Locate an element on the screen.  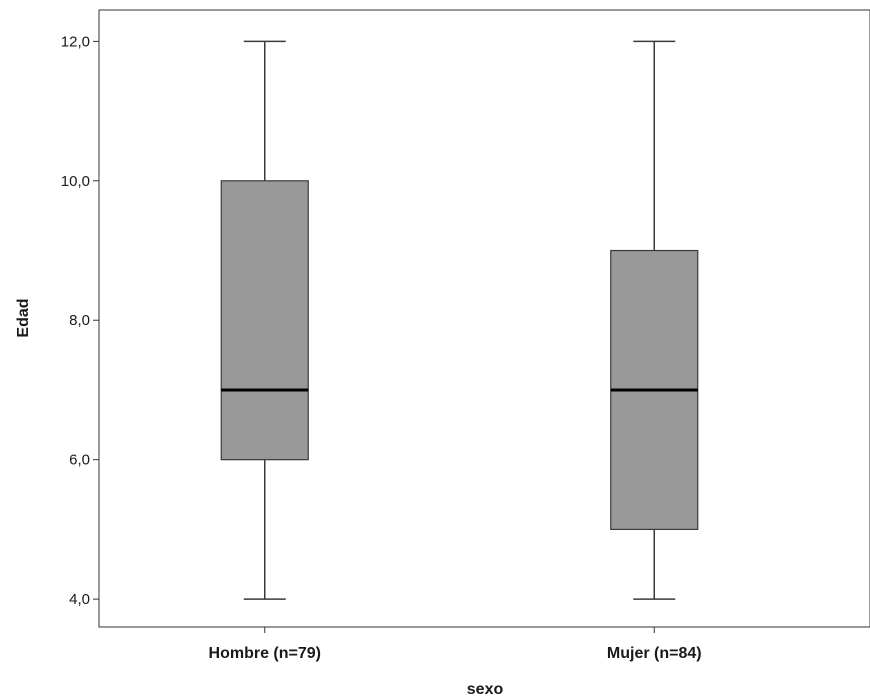
iqr-box is located at coordinates (264, 320).